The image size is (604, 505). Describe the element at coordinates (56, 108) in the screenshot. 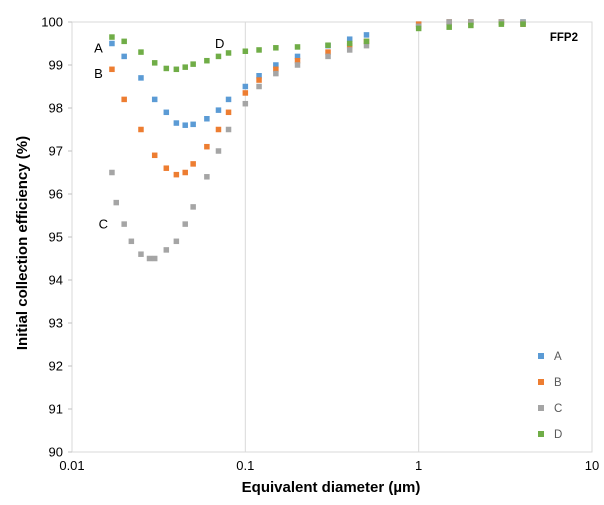

I see `y-tick-label: 98` at that location.